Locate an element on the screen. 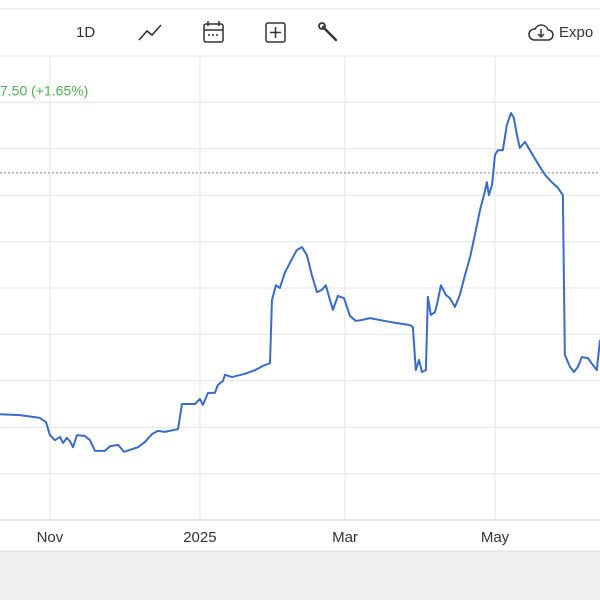  x-tick-label: May is located at coordinates (495, 537).